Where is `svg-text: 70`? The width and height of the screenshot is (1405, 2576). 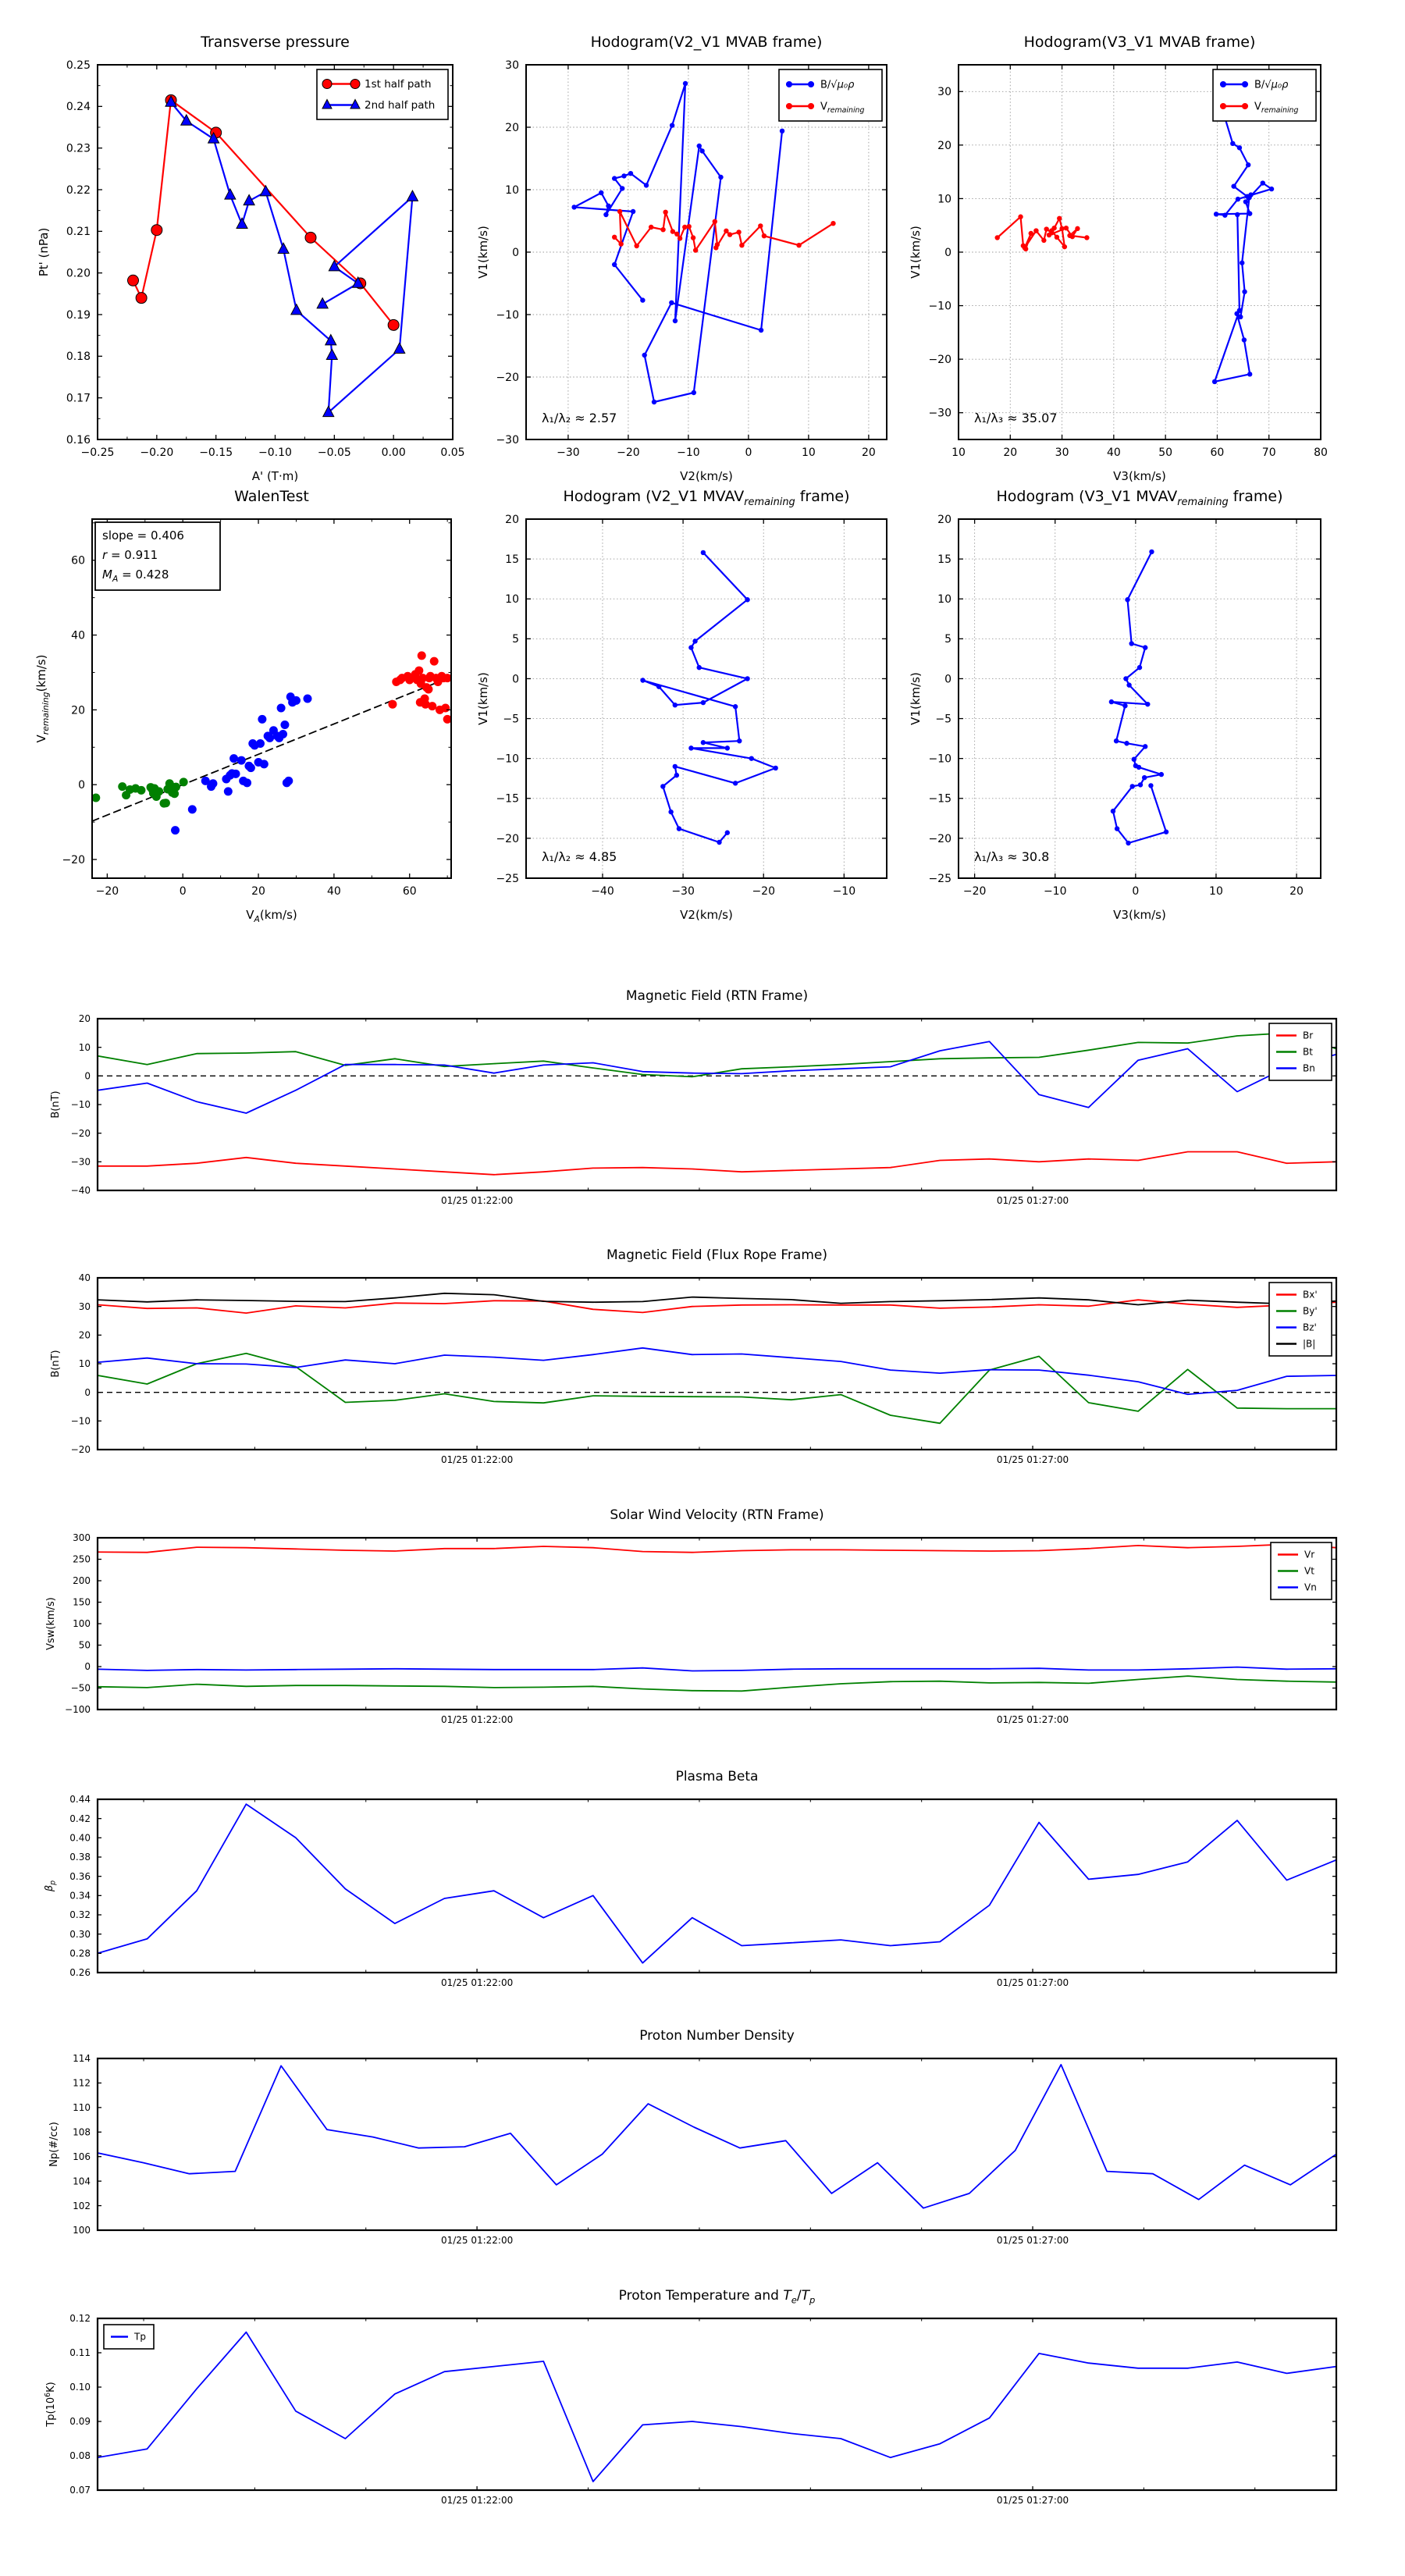 svg-text: 70 is located at coordinates (1269, 453).